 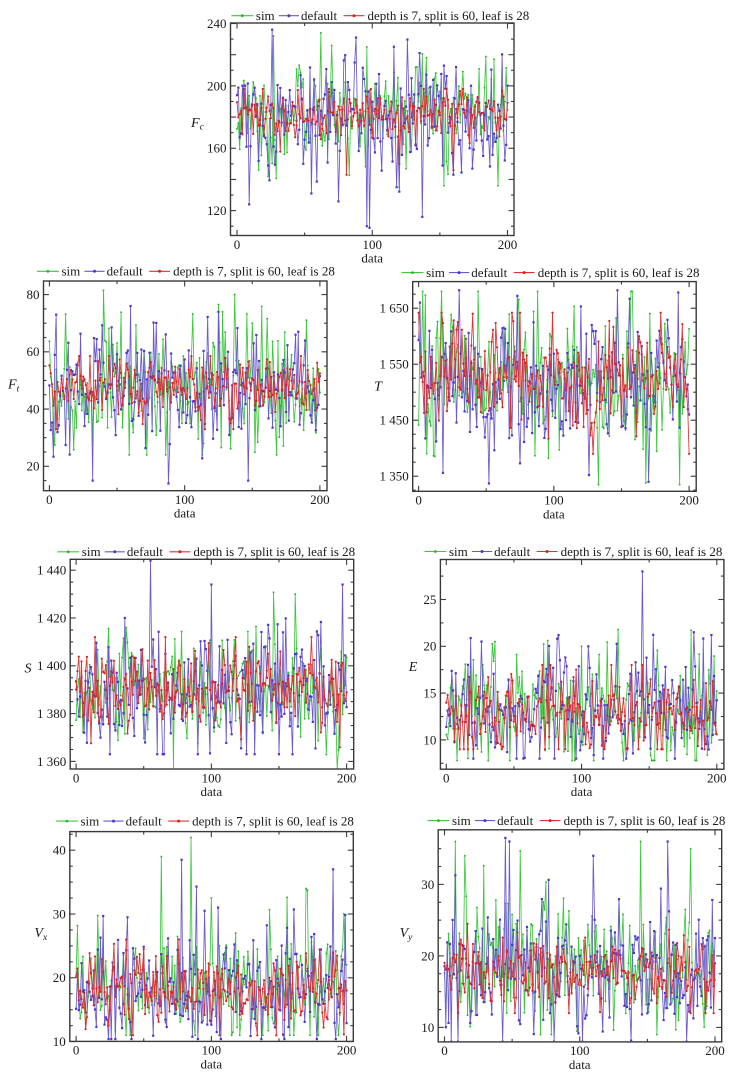 I want to click on svg-text: 1 450, so click(x=393, y=420).